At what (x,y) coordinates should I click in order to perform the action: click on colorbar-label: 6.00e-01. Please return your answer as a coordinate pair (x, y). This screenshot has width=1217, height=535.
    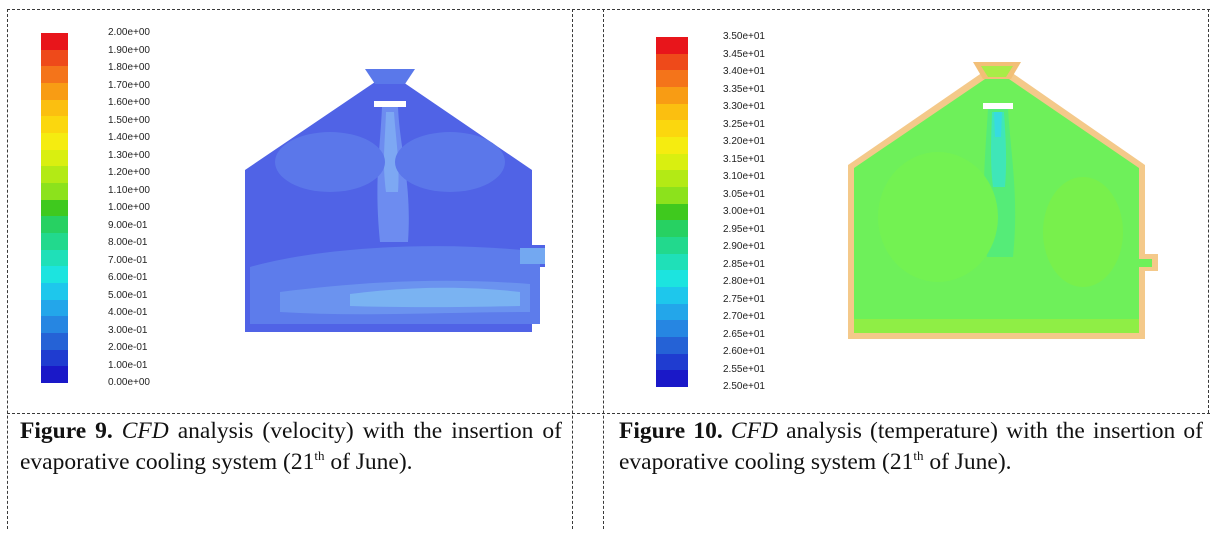
    Looking at the image, I should click on (128, 277).